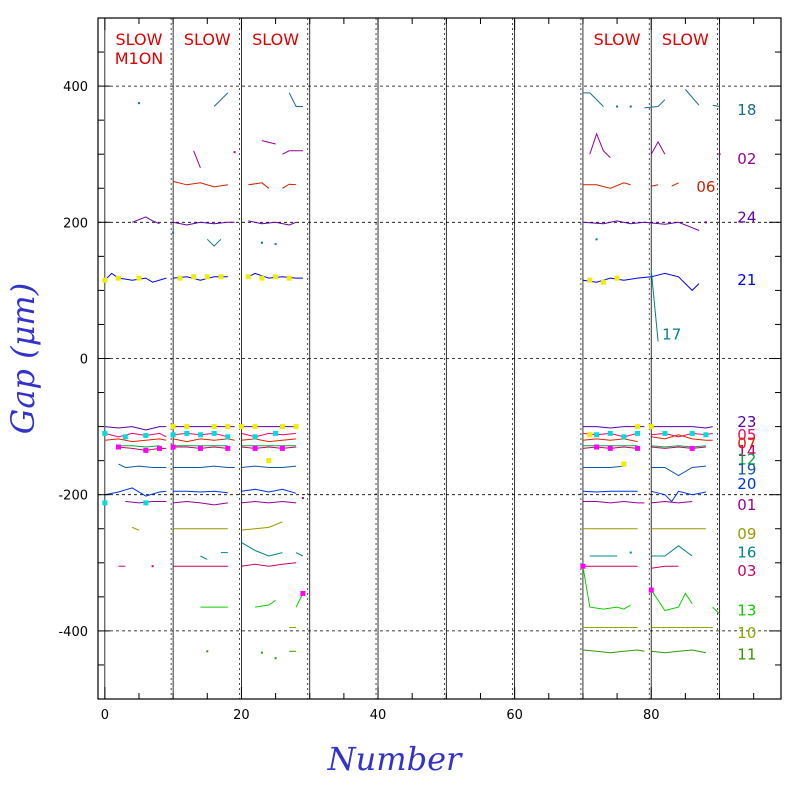 This screenshot has width=797, height=797. Describe the element at coordinates (746, 218) in the screenshot. I see `series-label-24: 24` at that location.